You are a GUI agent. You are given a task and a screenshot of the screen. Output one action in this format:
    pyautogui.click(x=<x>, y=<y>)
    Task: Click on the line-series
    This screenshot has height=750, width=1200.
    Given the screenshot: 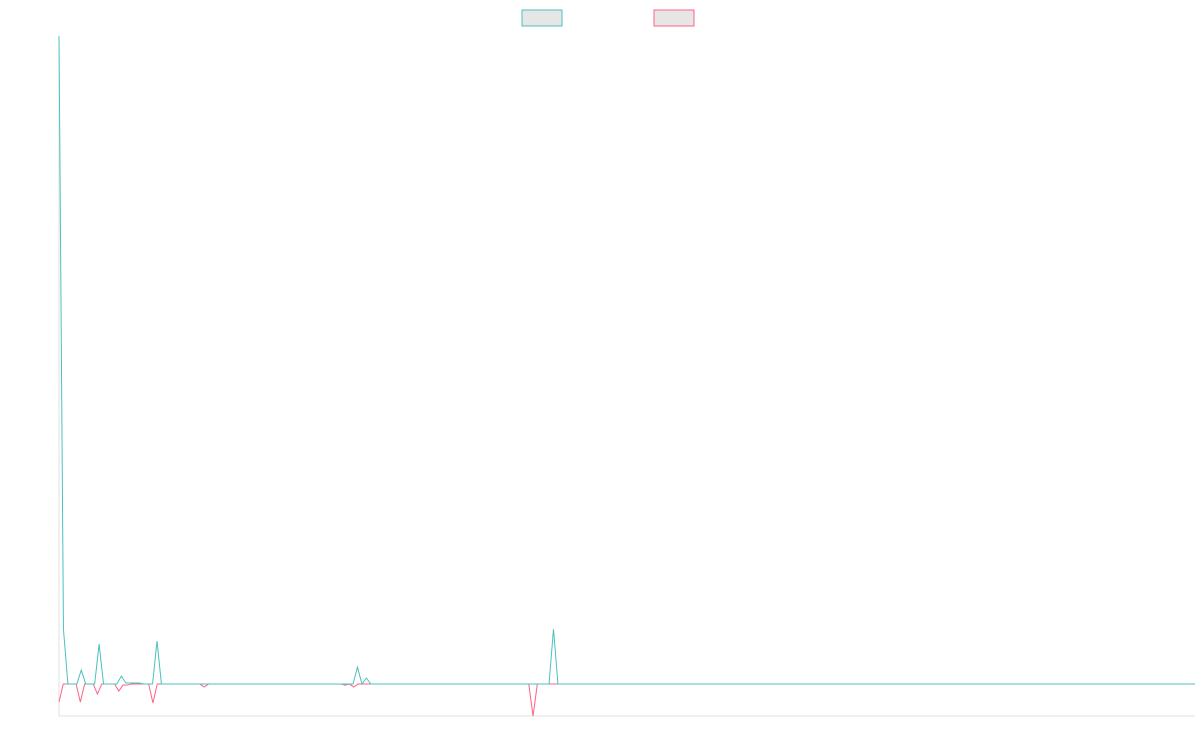 What is the action you would take?
    pyautogui.click(x=626, y=700)
    